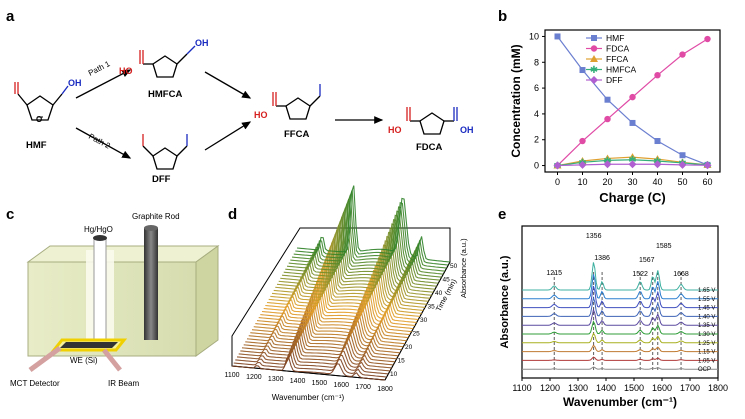 The image size is (745, 419). Describe the element at coordinates (640, 274) in the screenshot. I see `peak-label: 1522` at that location.